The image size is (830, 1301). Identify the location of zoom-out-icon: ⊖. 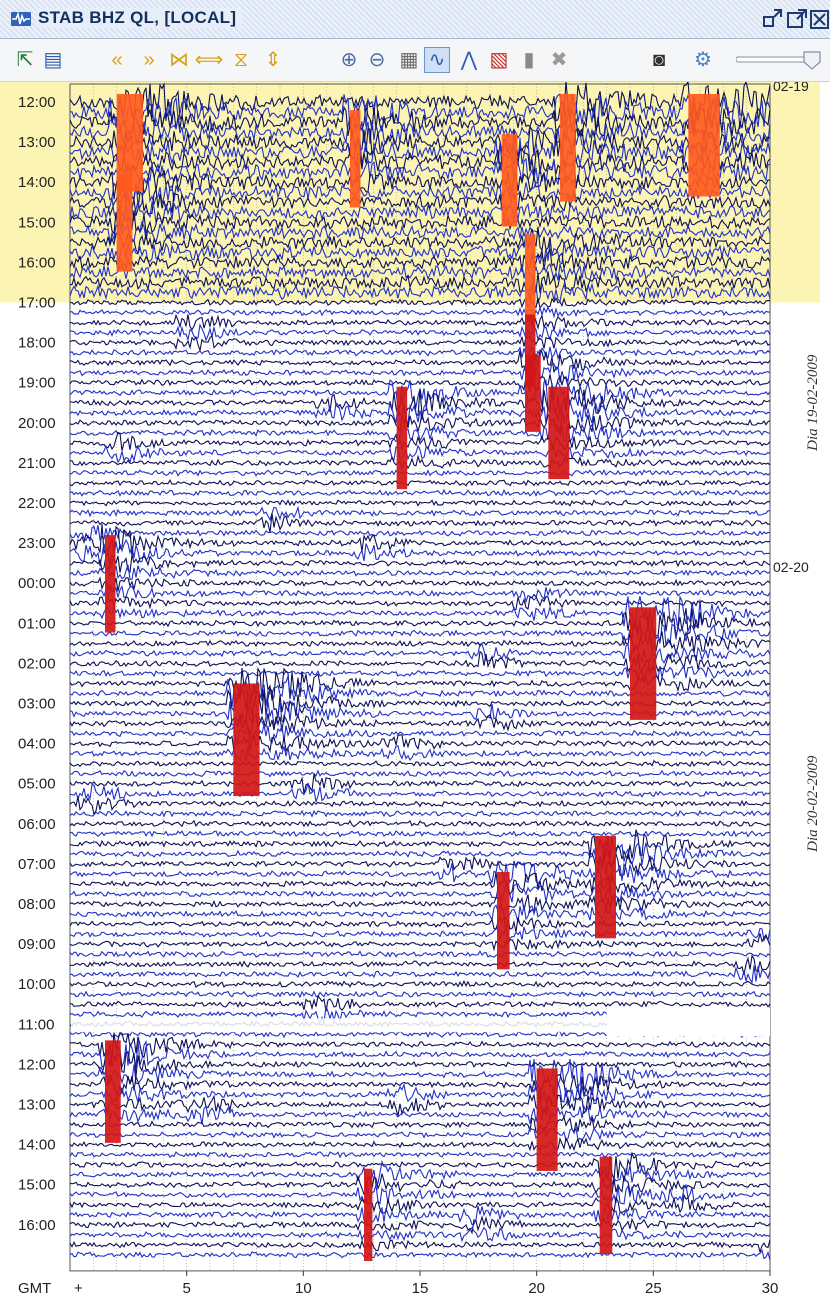
(377, 60).